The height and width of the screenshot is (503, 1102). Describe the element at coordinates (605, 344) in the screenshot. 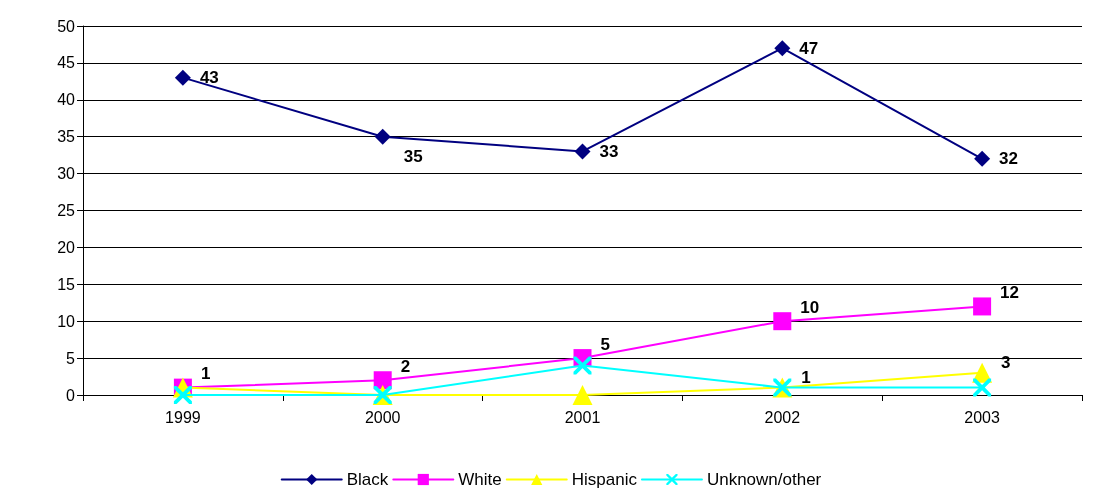

I see `data-label: 5` at that location.